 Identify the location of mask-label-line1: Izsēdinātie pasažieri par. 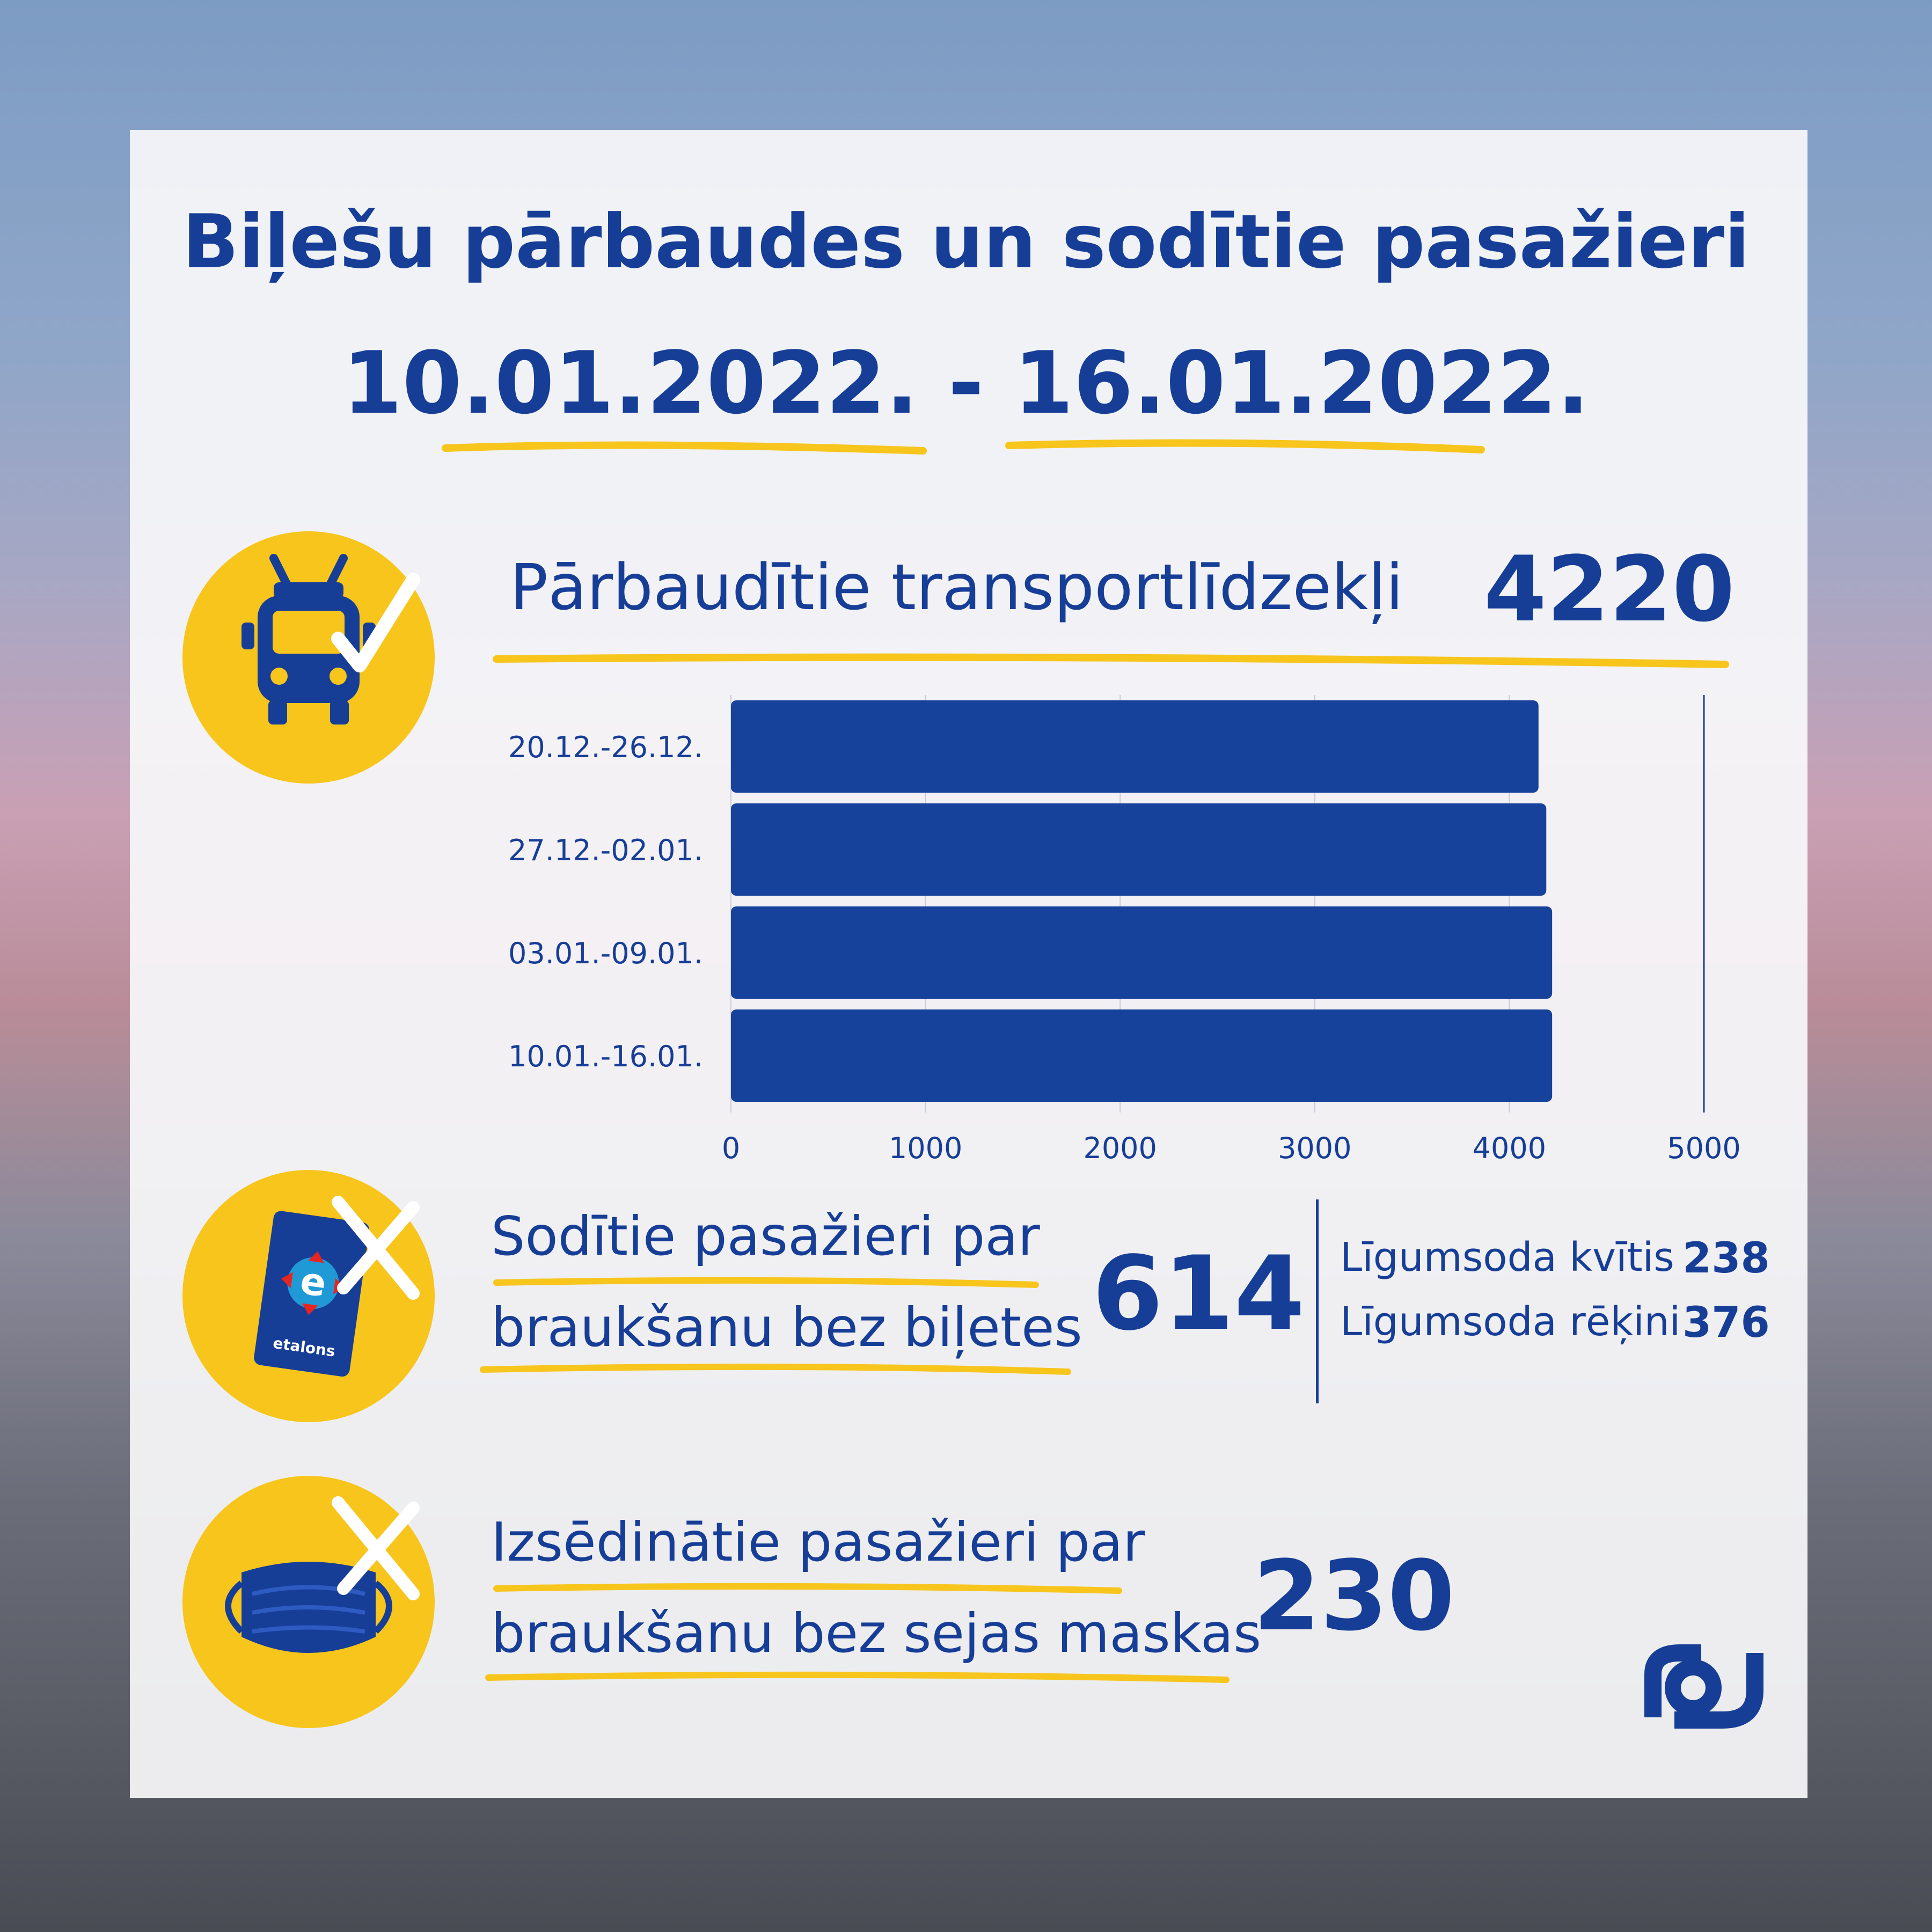
(818, 1542).